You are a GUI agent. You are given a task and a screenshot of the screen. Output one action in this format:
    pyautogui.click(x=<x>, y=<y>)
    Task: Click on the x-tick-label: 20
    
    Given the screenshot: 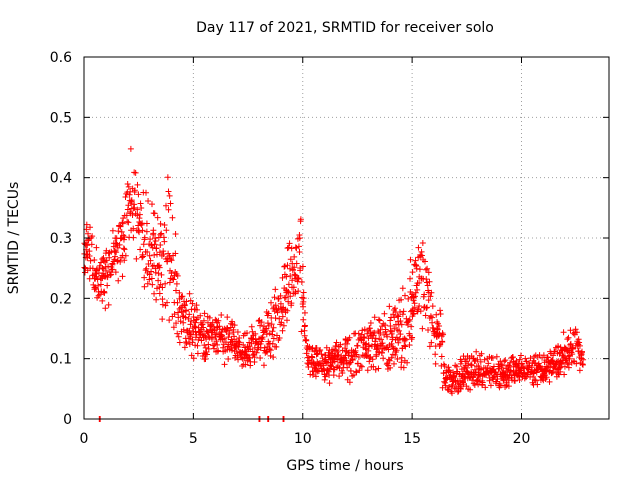 What is the action you would take?
    pyautogui.click(x=522, y=439)
    